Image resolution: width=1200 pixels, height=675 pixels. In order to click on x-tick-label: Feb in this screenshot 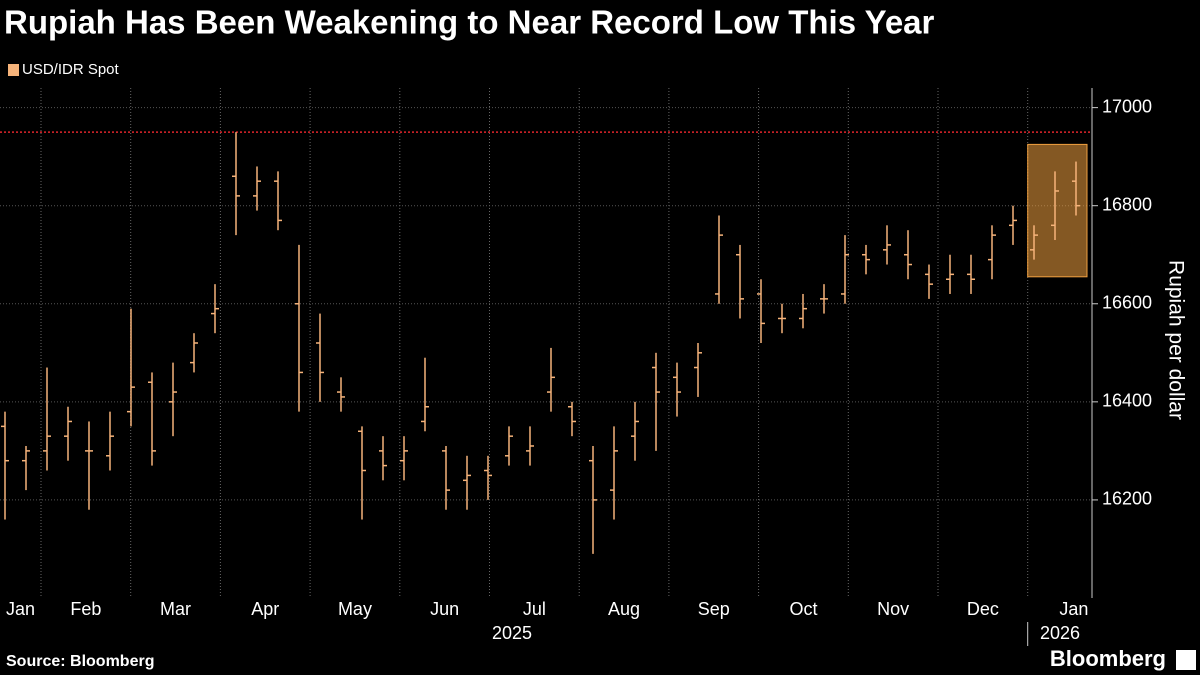, I will do `click(85, 609)`.